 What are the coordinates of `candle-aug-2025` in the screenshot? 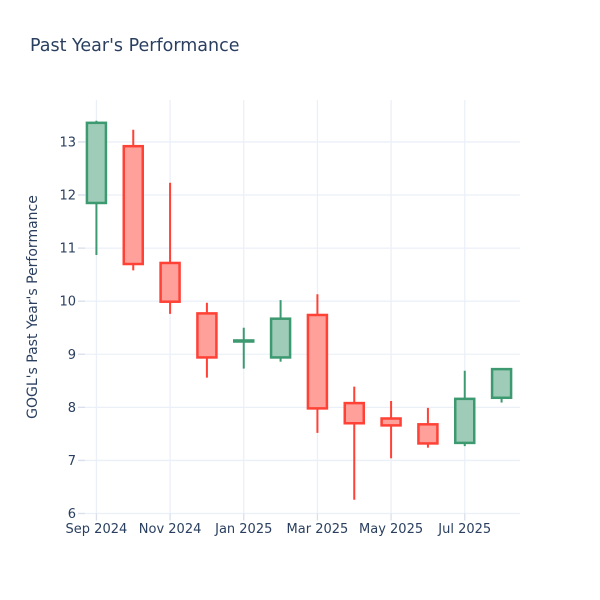 It's located at (501, 385).